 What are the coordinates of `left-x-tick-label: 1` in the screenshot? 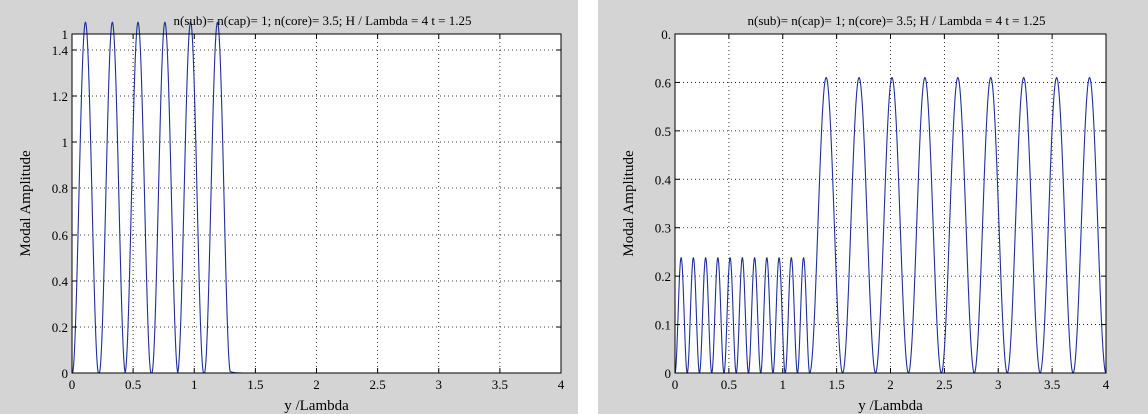 It's located at (194, 384).